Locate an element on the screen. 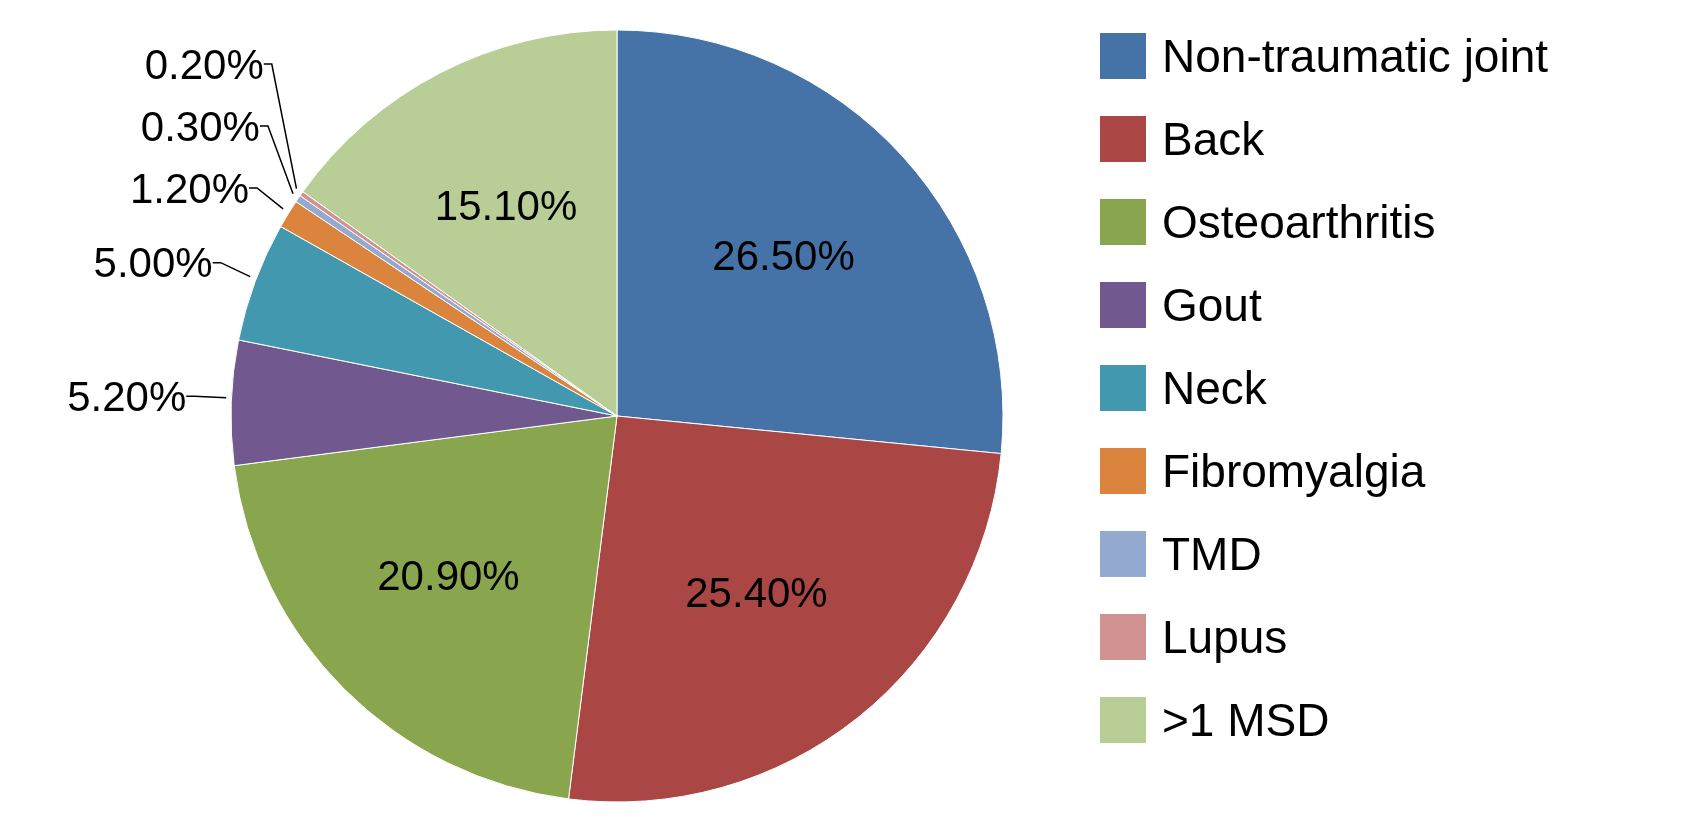 Image resolution: width=1684 pixels, height=816 pixels. data-label: 5.20% is located at coordinates (127, 396).